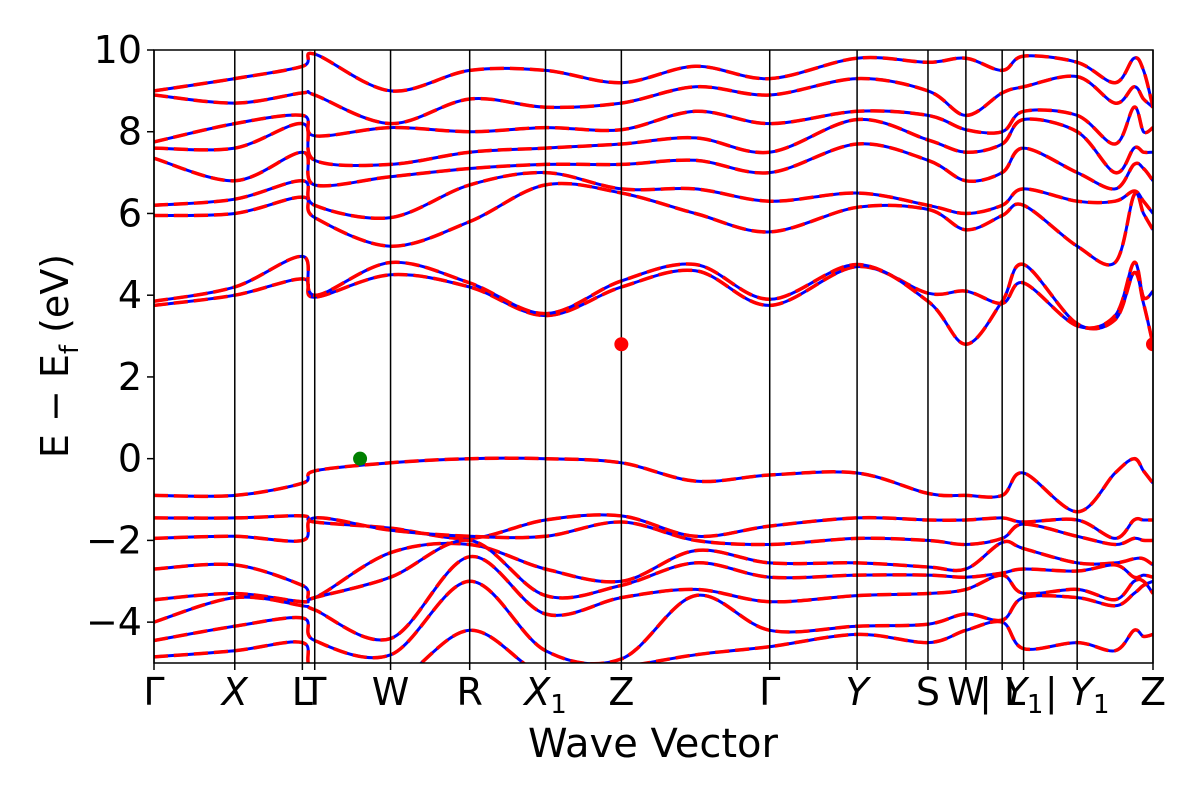  I want to click on x-tick-label: | Y1, so click(1077, 695).